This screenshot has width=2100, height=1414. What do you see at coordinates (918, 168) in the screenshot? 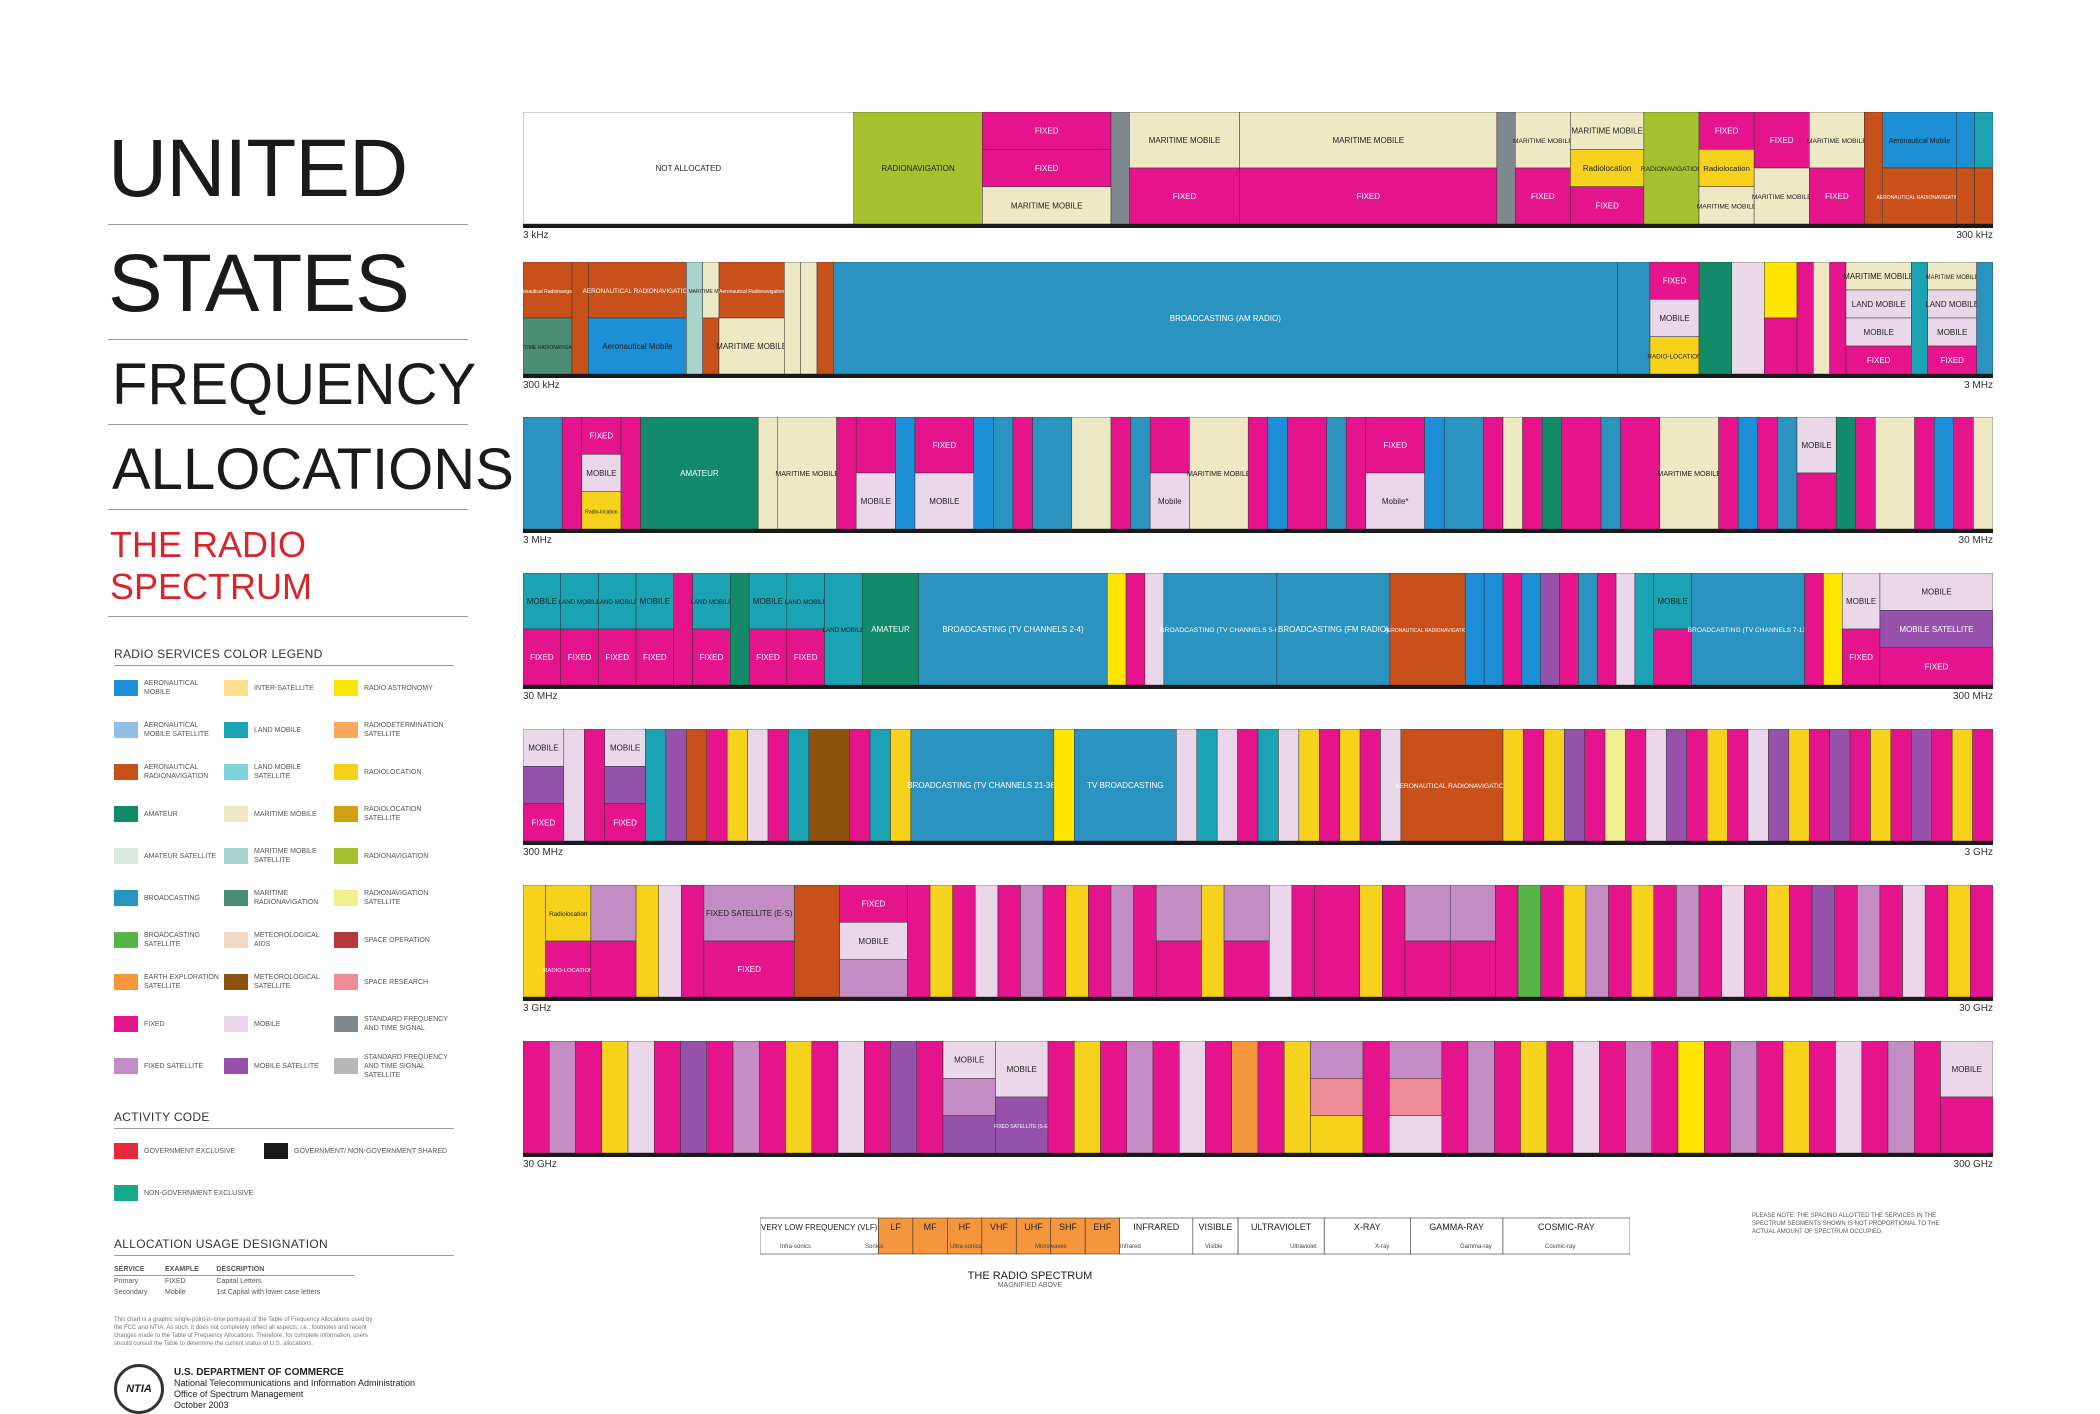
I see `allocation-block: RADIONAVIGATION` at bounding box center [918, 168].